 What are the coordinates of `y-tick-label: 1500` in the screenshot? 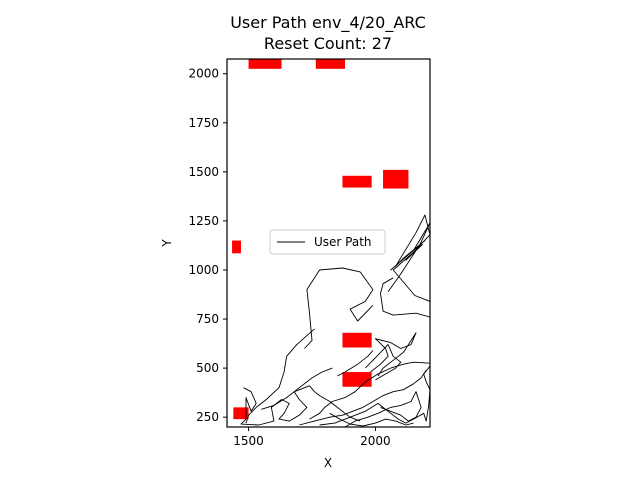 It's located at (203, 172).